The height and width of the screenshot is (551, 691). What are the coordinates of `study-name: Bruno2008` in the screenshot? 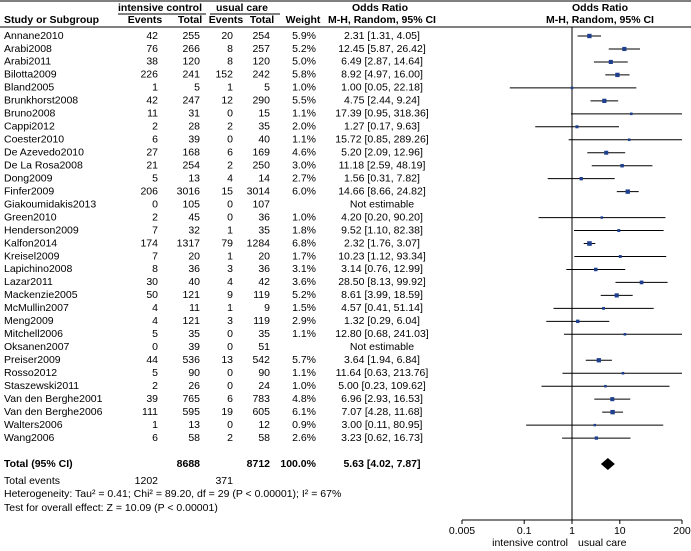 It's located at (30, 114).